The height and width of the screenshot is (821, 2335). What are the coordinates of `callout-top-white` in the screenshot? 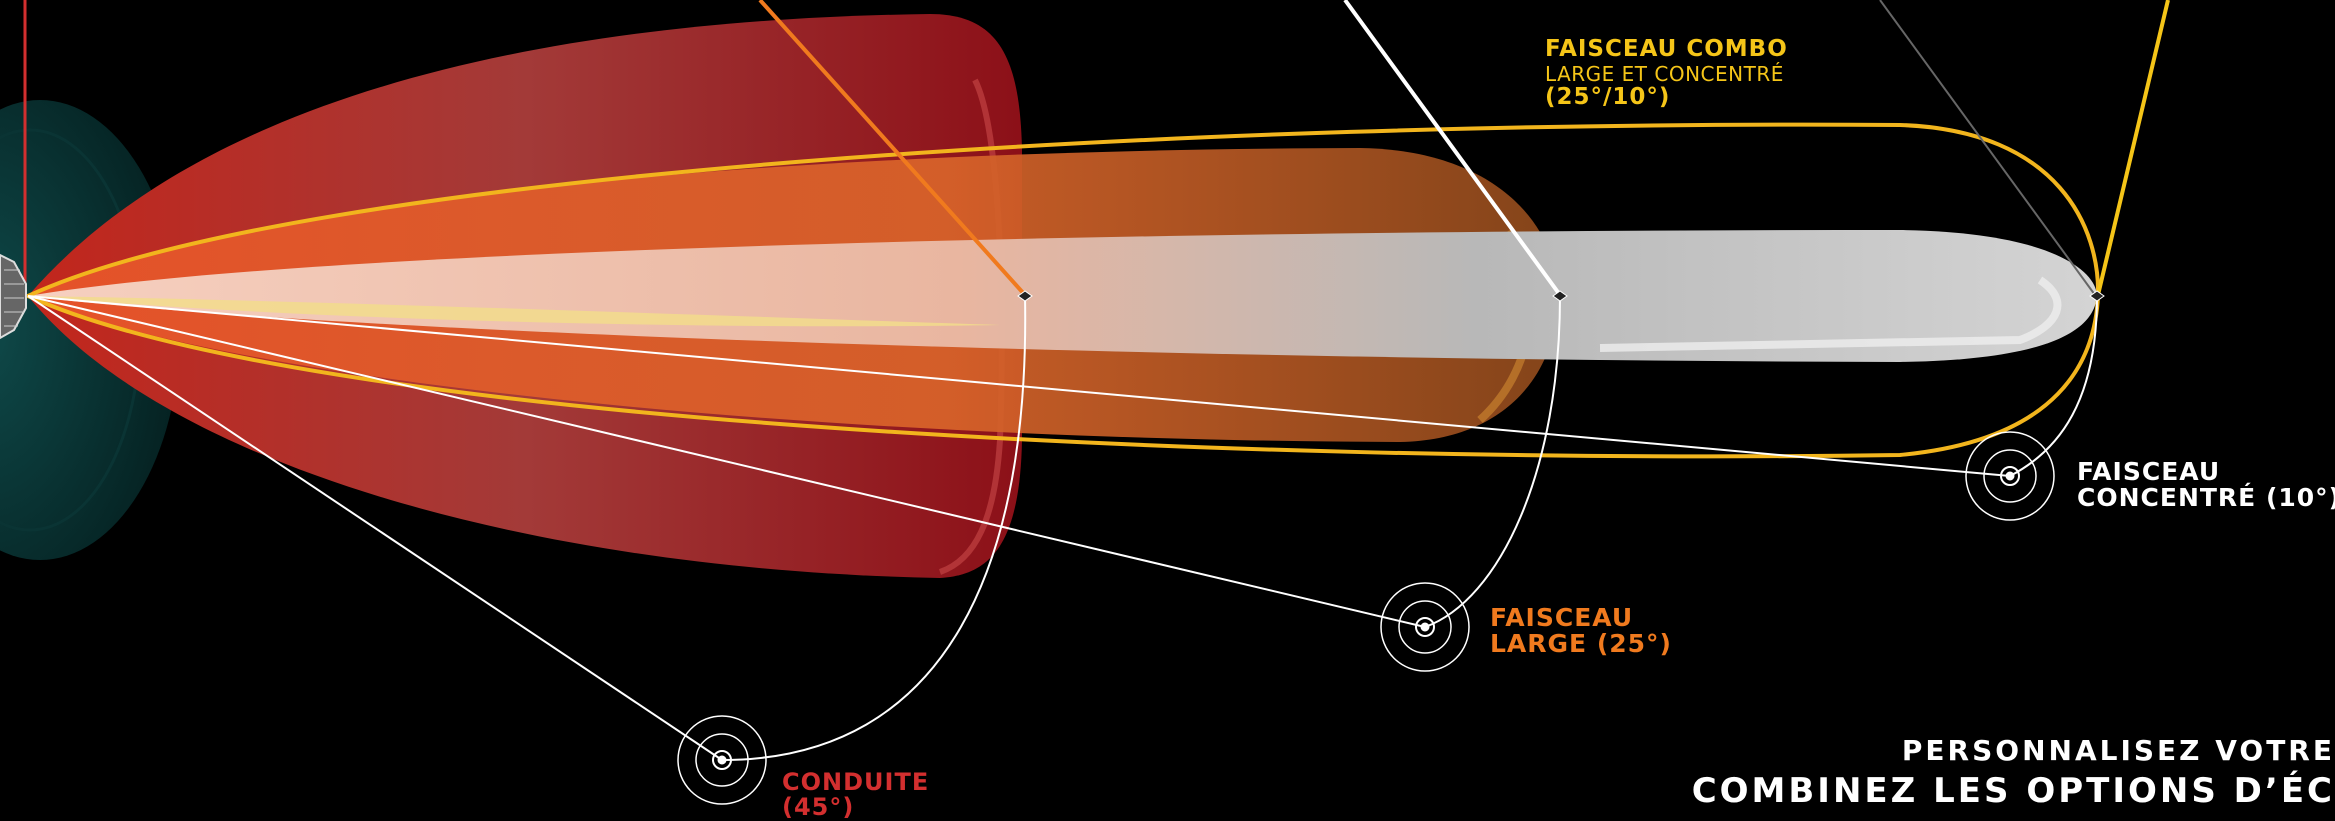 It's located at (1452, 148).